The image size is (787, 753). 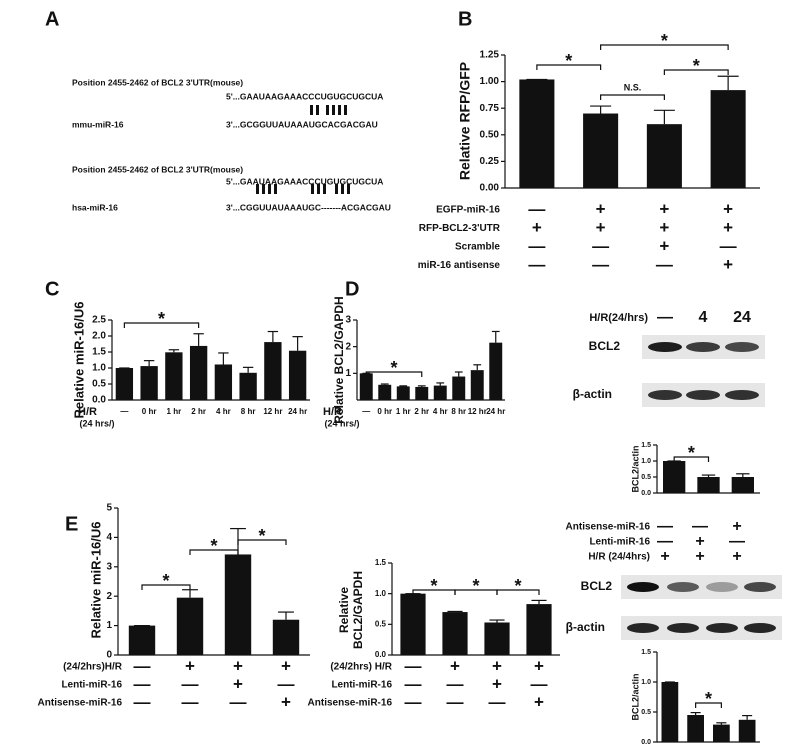 I want to click on condition-label: (24/2hrs) H/R, so click(x=361, y=667).